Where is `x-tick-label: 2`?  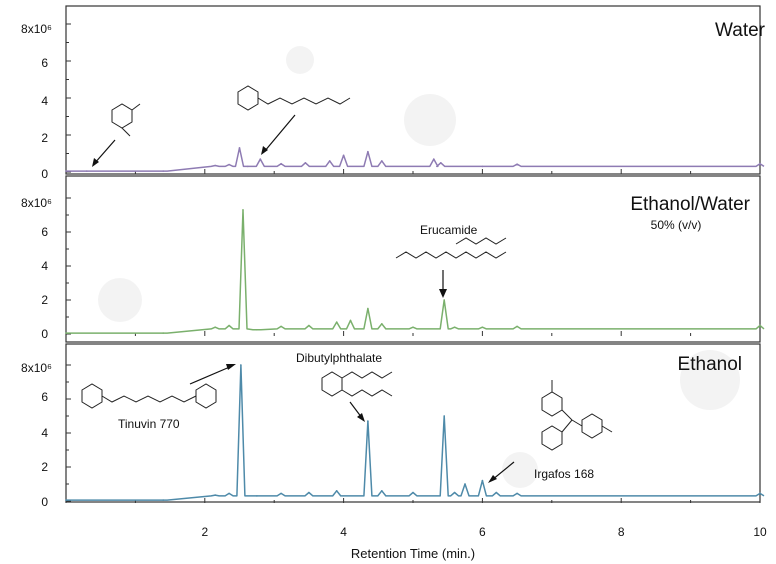
x-tick-label: 2 is located at coordinates (204, 532).